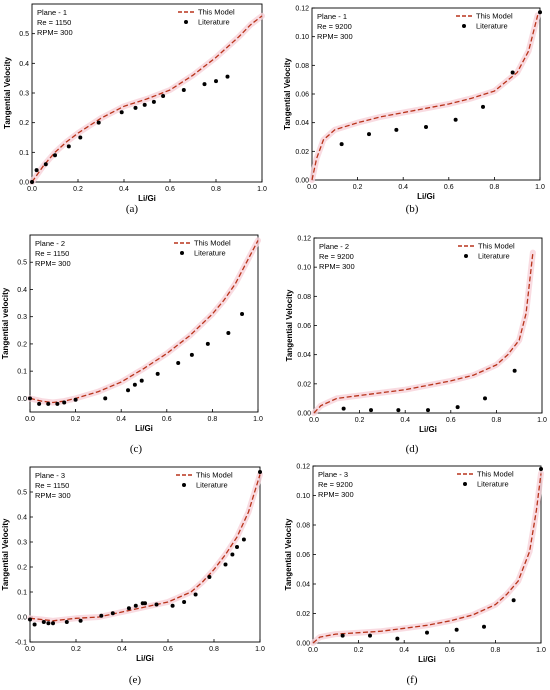 The width and height of the screenshot is (550, 690). What do you see at coordinates (135, 680) in the screenshot?
I see `panel-caption: (e)` at bounding box center [135, 680].